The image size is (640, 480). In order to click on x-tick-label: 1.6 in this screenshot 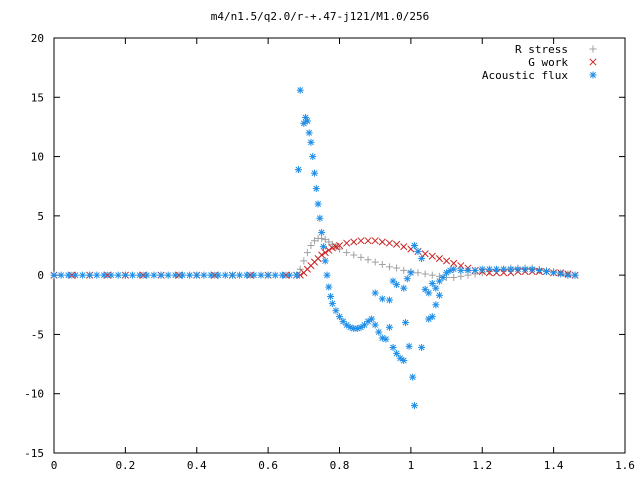, I will do `click(625, 465)`.